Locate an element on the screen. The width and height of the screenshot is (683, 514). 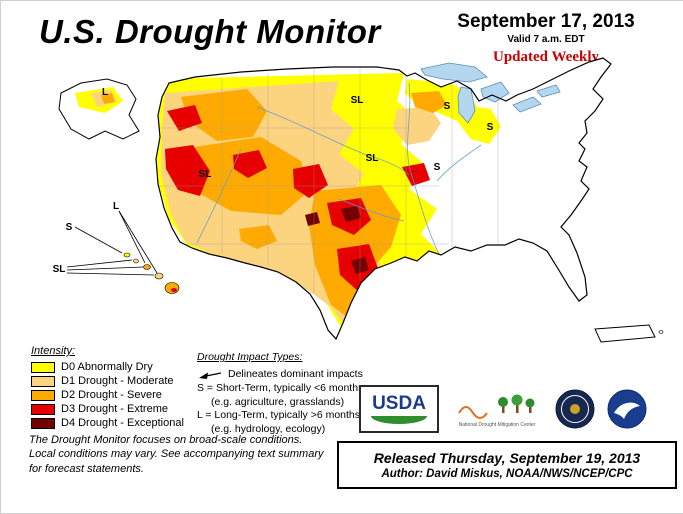
impact-short: S = Short-Term, typically <6 months is located at coordinates (280, 387).